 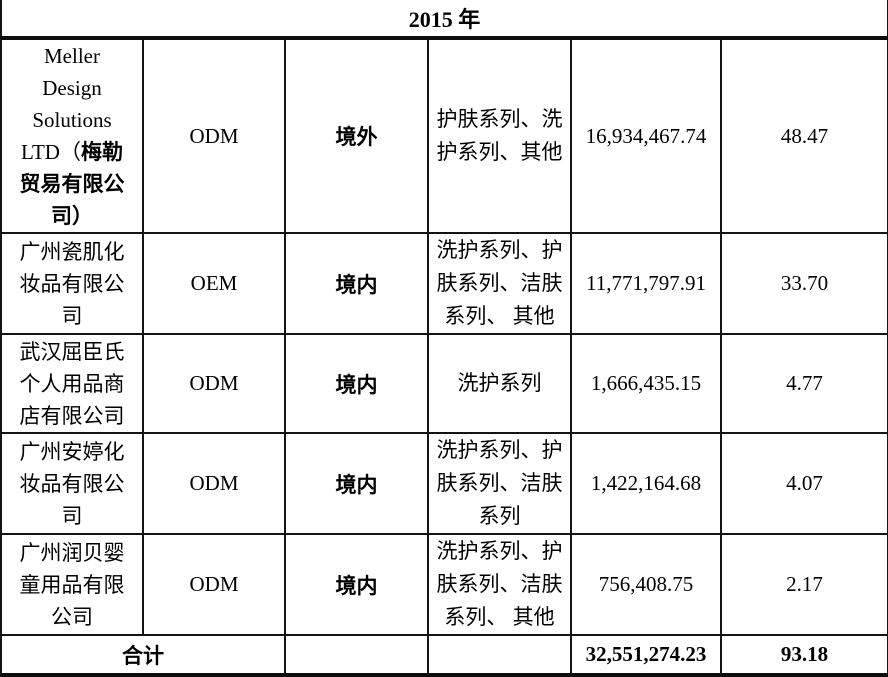 I want to click on amount-cell: 11,771,797.91, so click(x=646, y=283).